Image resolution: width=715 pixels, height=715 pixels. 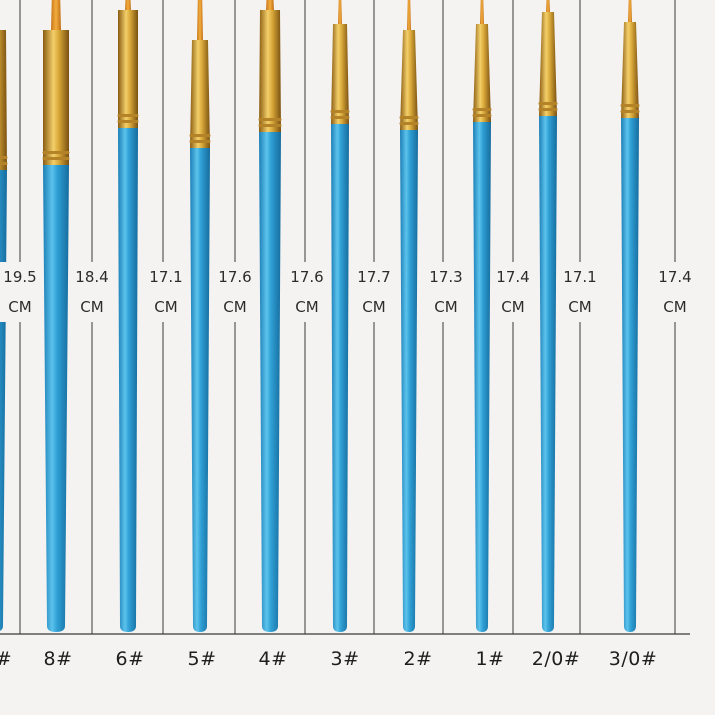 What do you see at coordinates (633, 659) in the screenshot?
I see `brush-size-label: 3/0#` at bounding box center [633, 659].